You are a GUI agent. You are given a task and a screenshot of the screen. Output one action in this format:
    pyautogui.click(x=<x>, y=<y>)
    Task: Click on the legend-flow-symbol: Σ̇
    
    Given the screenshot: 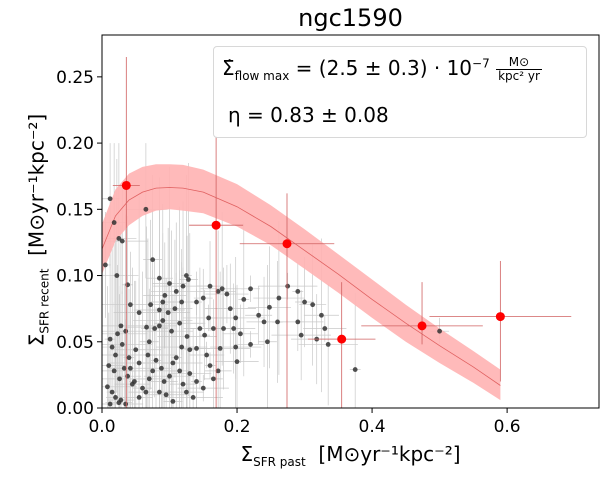 What is the action you would take?
    pyautogui.click(x=228, y=68)
    